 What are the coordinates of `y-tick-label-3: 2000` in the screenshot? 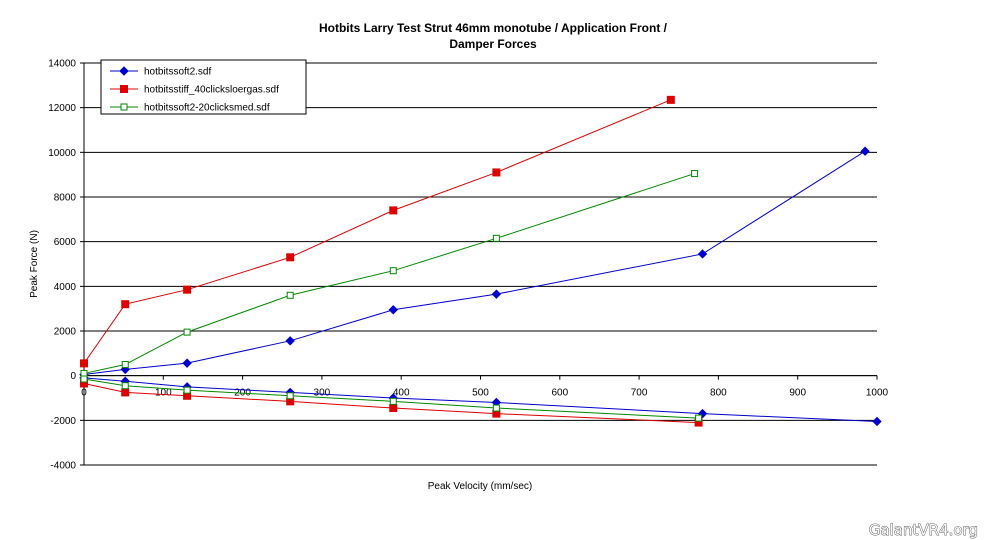 It's located at (65, 332).